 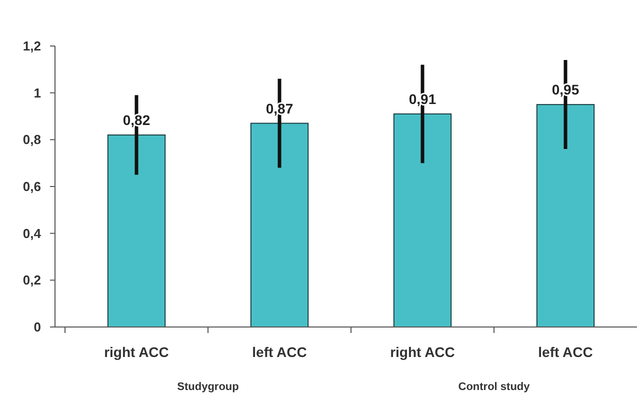 I want to click on text: Studygroup, so click(x=208, y=387).